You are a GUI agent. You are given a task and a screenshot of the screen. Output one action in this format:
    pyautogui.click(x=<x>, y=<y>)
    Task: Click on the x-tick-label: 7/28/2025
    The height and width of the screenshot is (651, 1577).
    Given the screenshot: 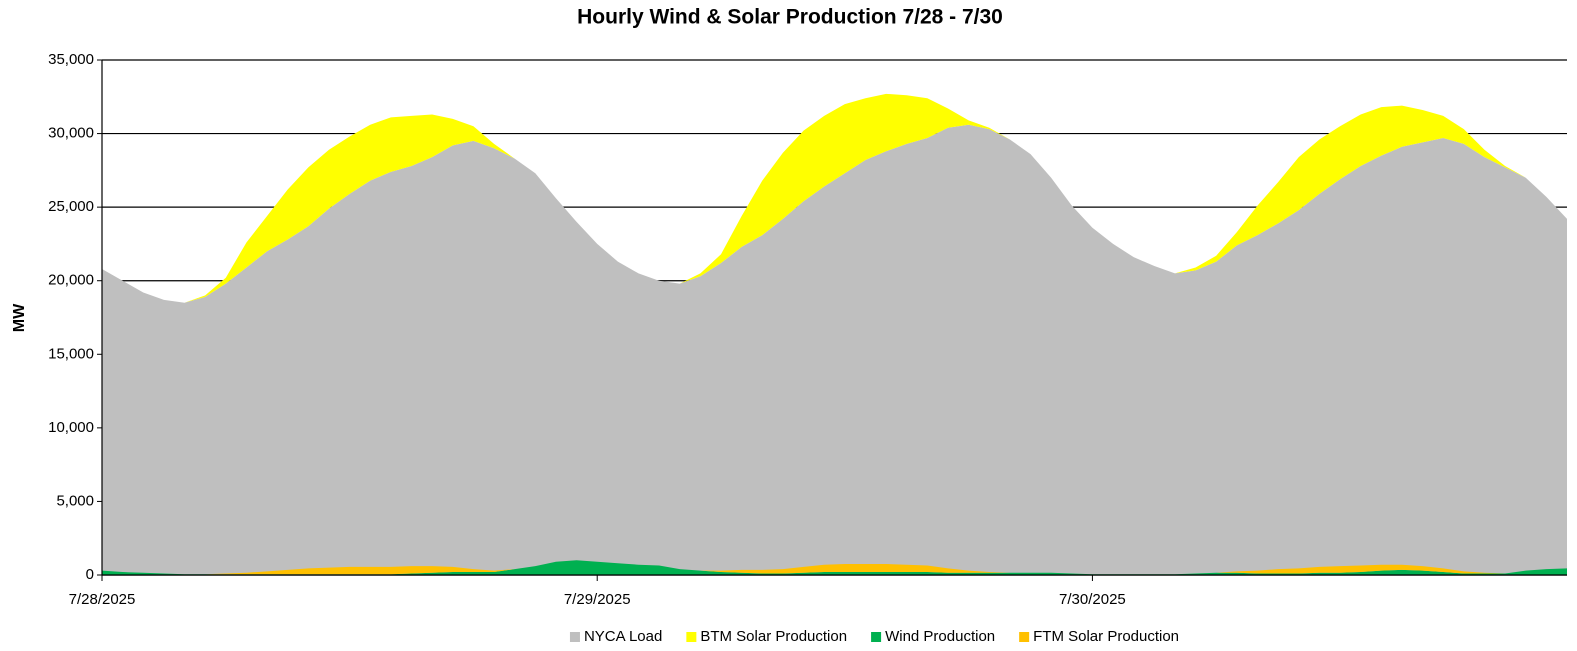 What is the action you would take?
    pyautogui.click(x=102, y=599)
    